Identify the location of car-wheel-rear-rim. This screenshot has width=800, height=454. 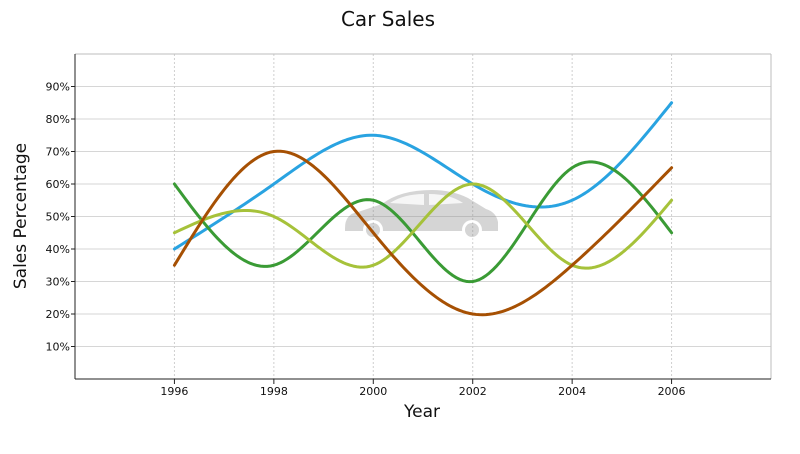
(472, 230).